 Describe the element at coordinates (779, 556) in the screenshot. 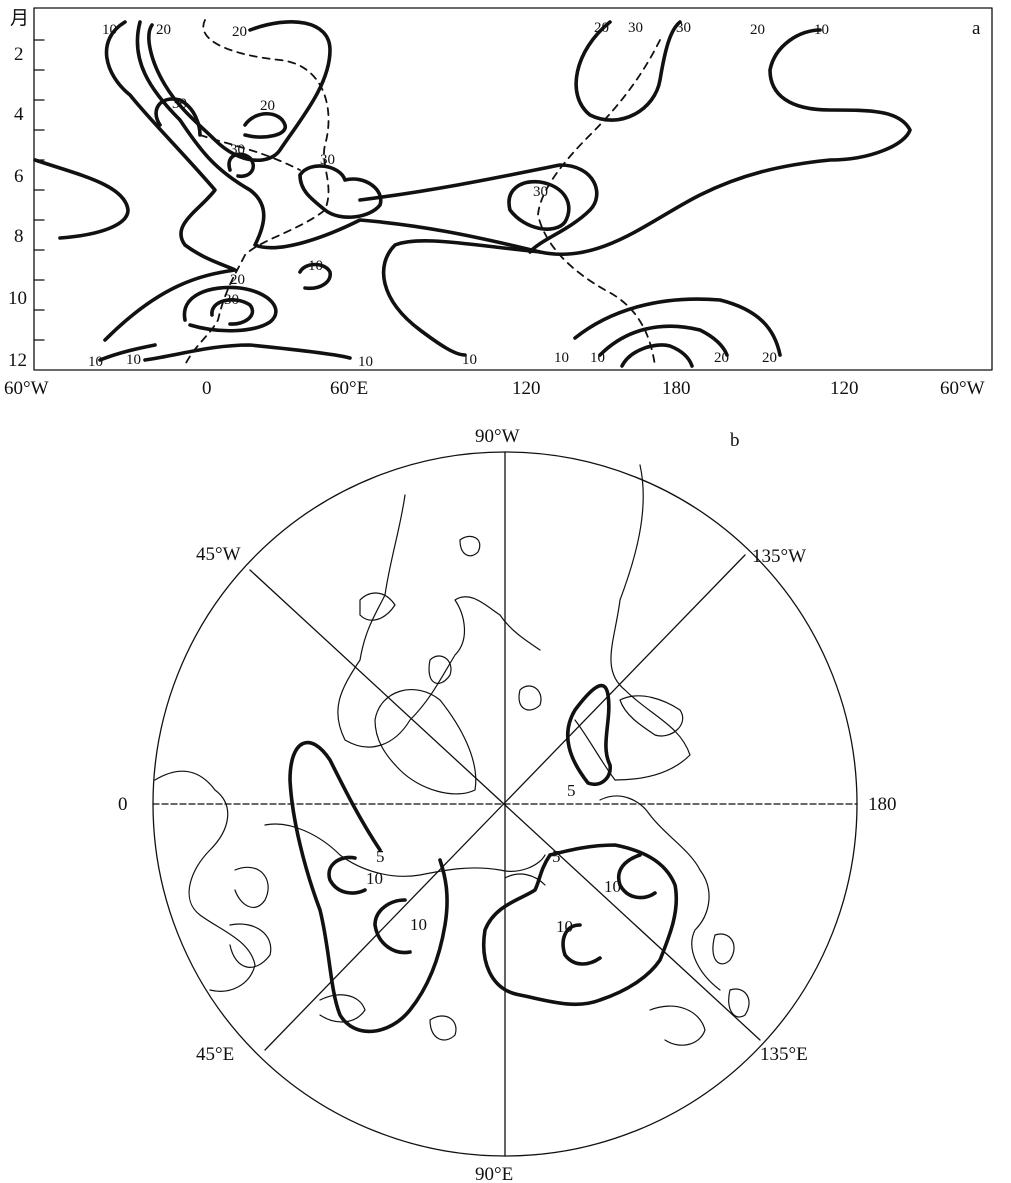

I see `meridian-label: 135°W` at that location.